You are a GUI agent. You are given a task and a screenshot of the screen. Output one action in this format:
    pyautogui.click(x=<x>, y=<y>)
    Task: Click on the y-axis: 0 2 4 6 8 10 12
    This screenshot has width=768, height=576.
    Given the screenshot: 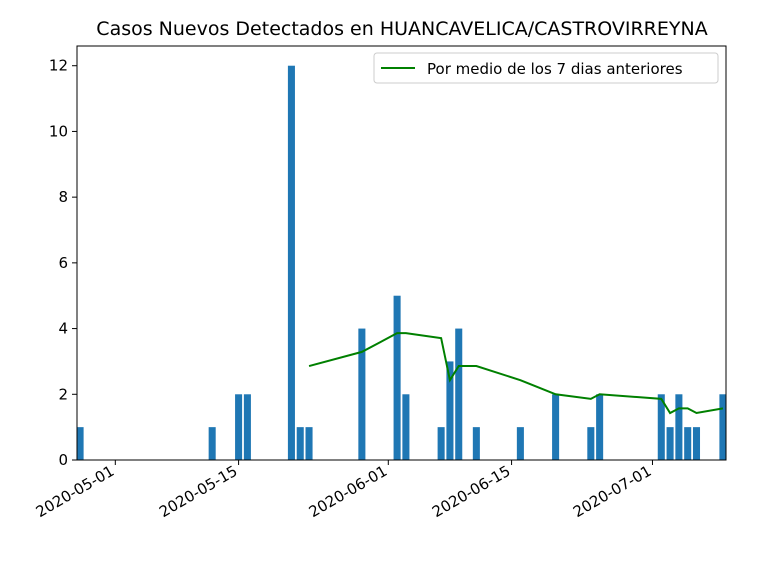 What is the action you would take?
    pyautogui.click(x=63, y=263)
    